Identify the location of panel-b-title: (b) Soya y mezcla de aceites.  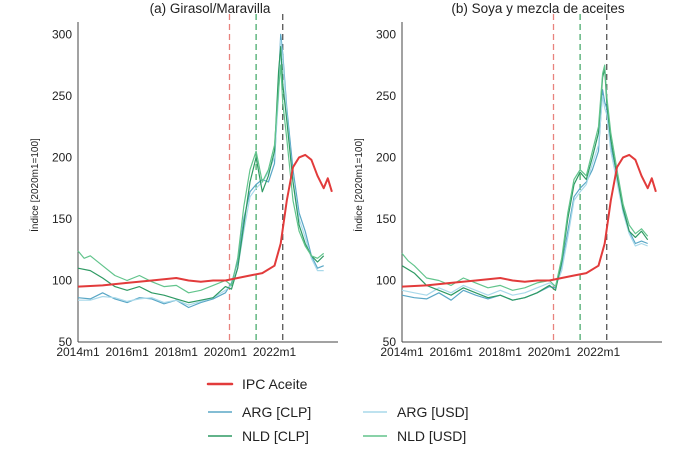
(538, 8).